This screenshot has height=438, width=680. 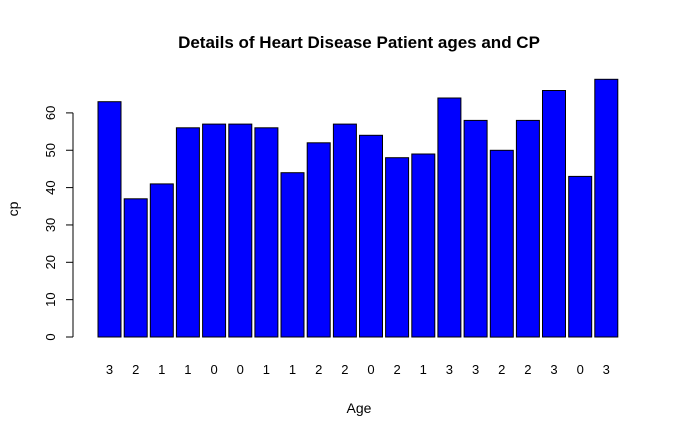 What do you see at coordinates (527, 369) in the screenshot?
I see `x-tick-label-16: 2` at bounding box center [527, 369].